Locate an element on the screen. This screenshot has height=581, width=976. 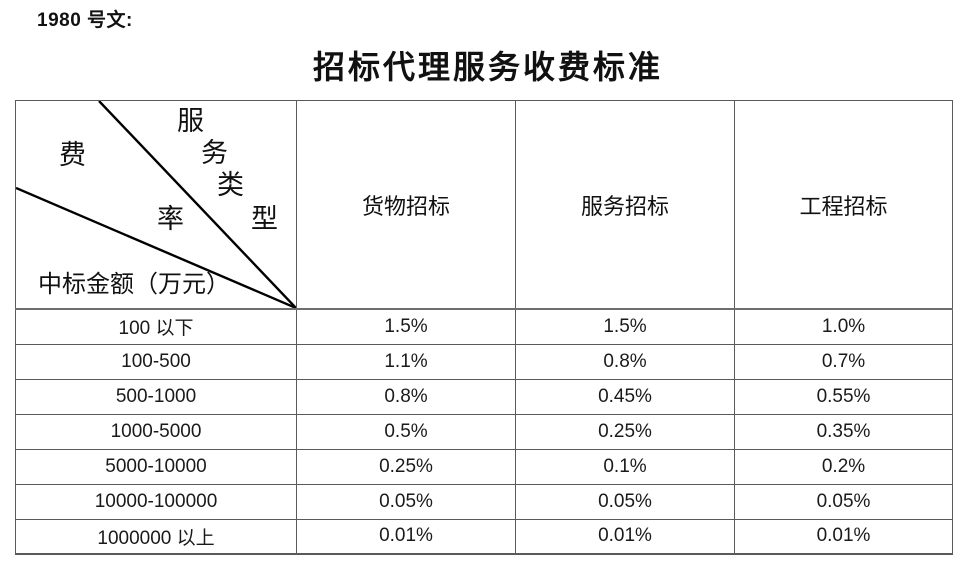
table-row: 5000-10000 0.25% 0.1% 0.2% is located at coordinates (484, 466).